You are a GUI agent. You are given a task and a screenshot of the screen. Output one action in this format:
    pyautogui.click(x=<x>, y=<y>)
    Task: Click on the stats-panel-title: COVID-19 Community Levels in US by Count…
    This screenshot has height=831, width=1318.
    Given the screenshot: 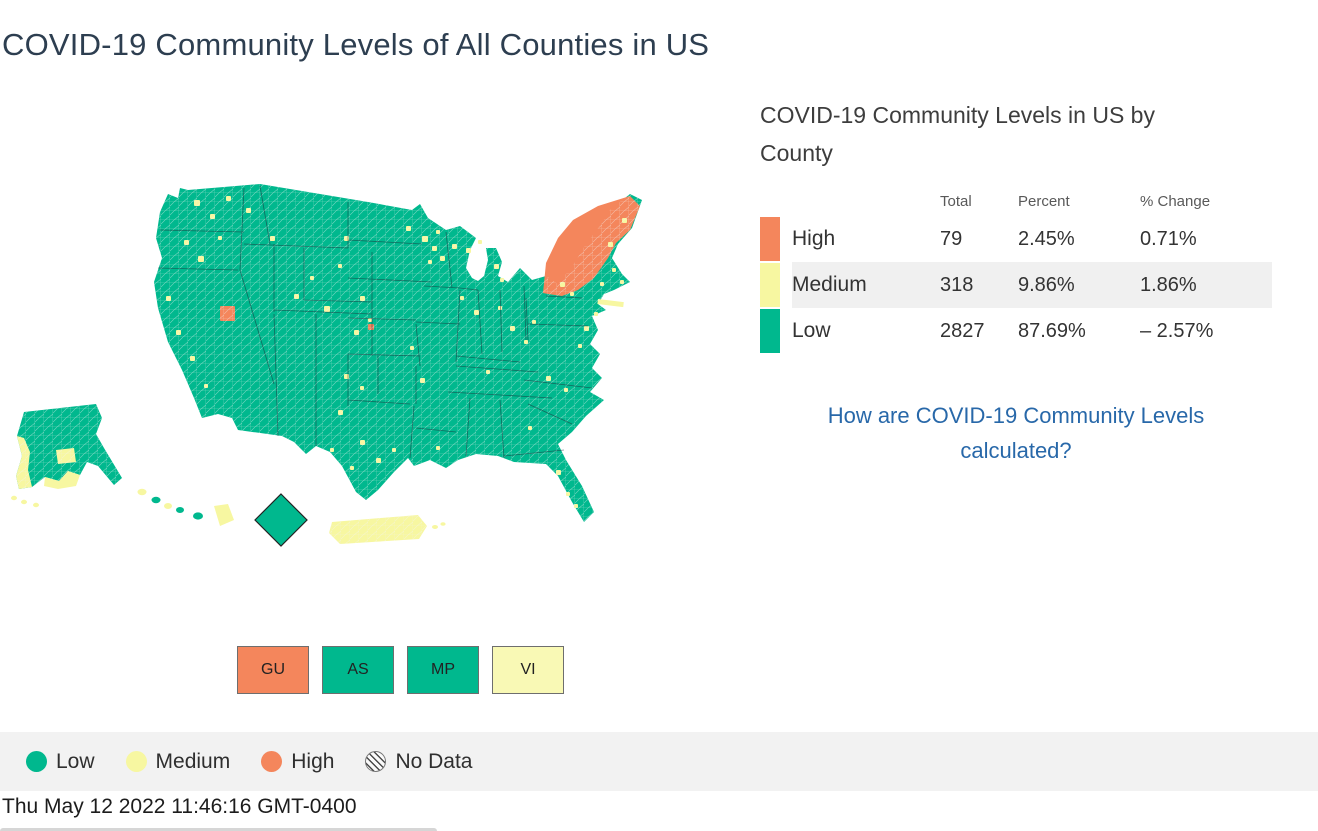 What is the action you would take?
    pyautogui.click(x=957, y=134)
    